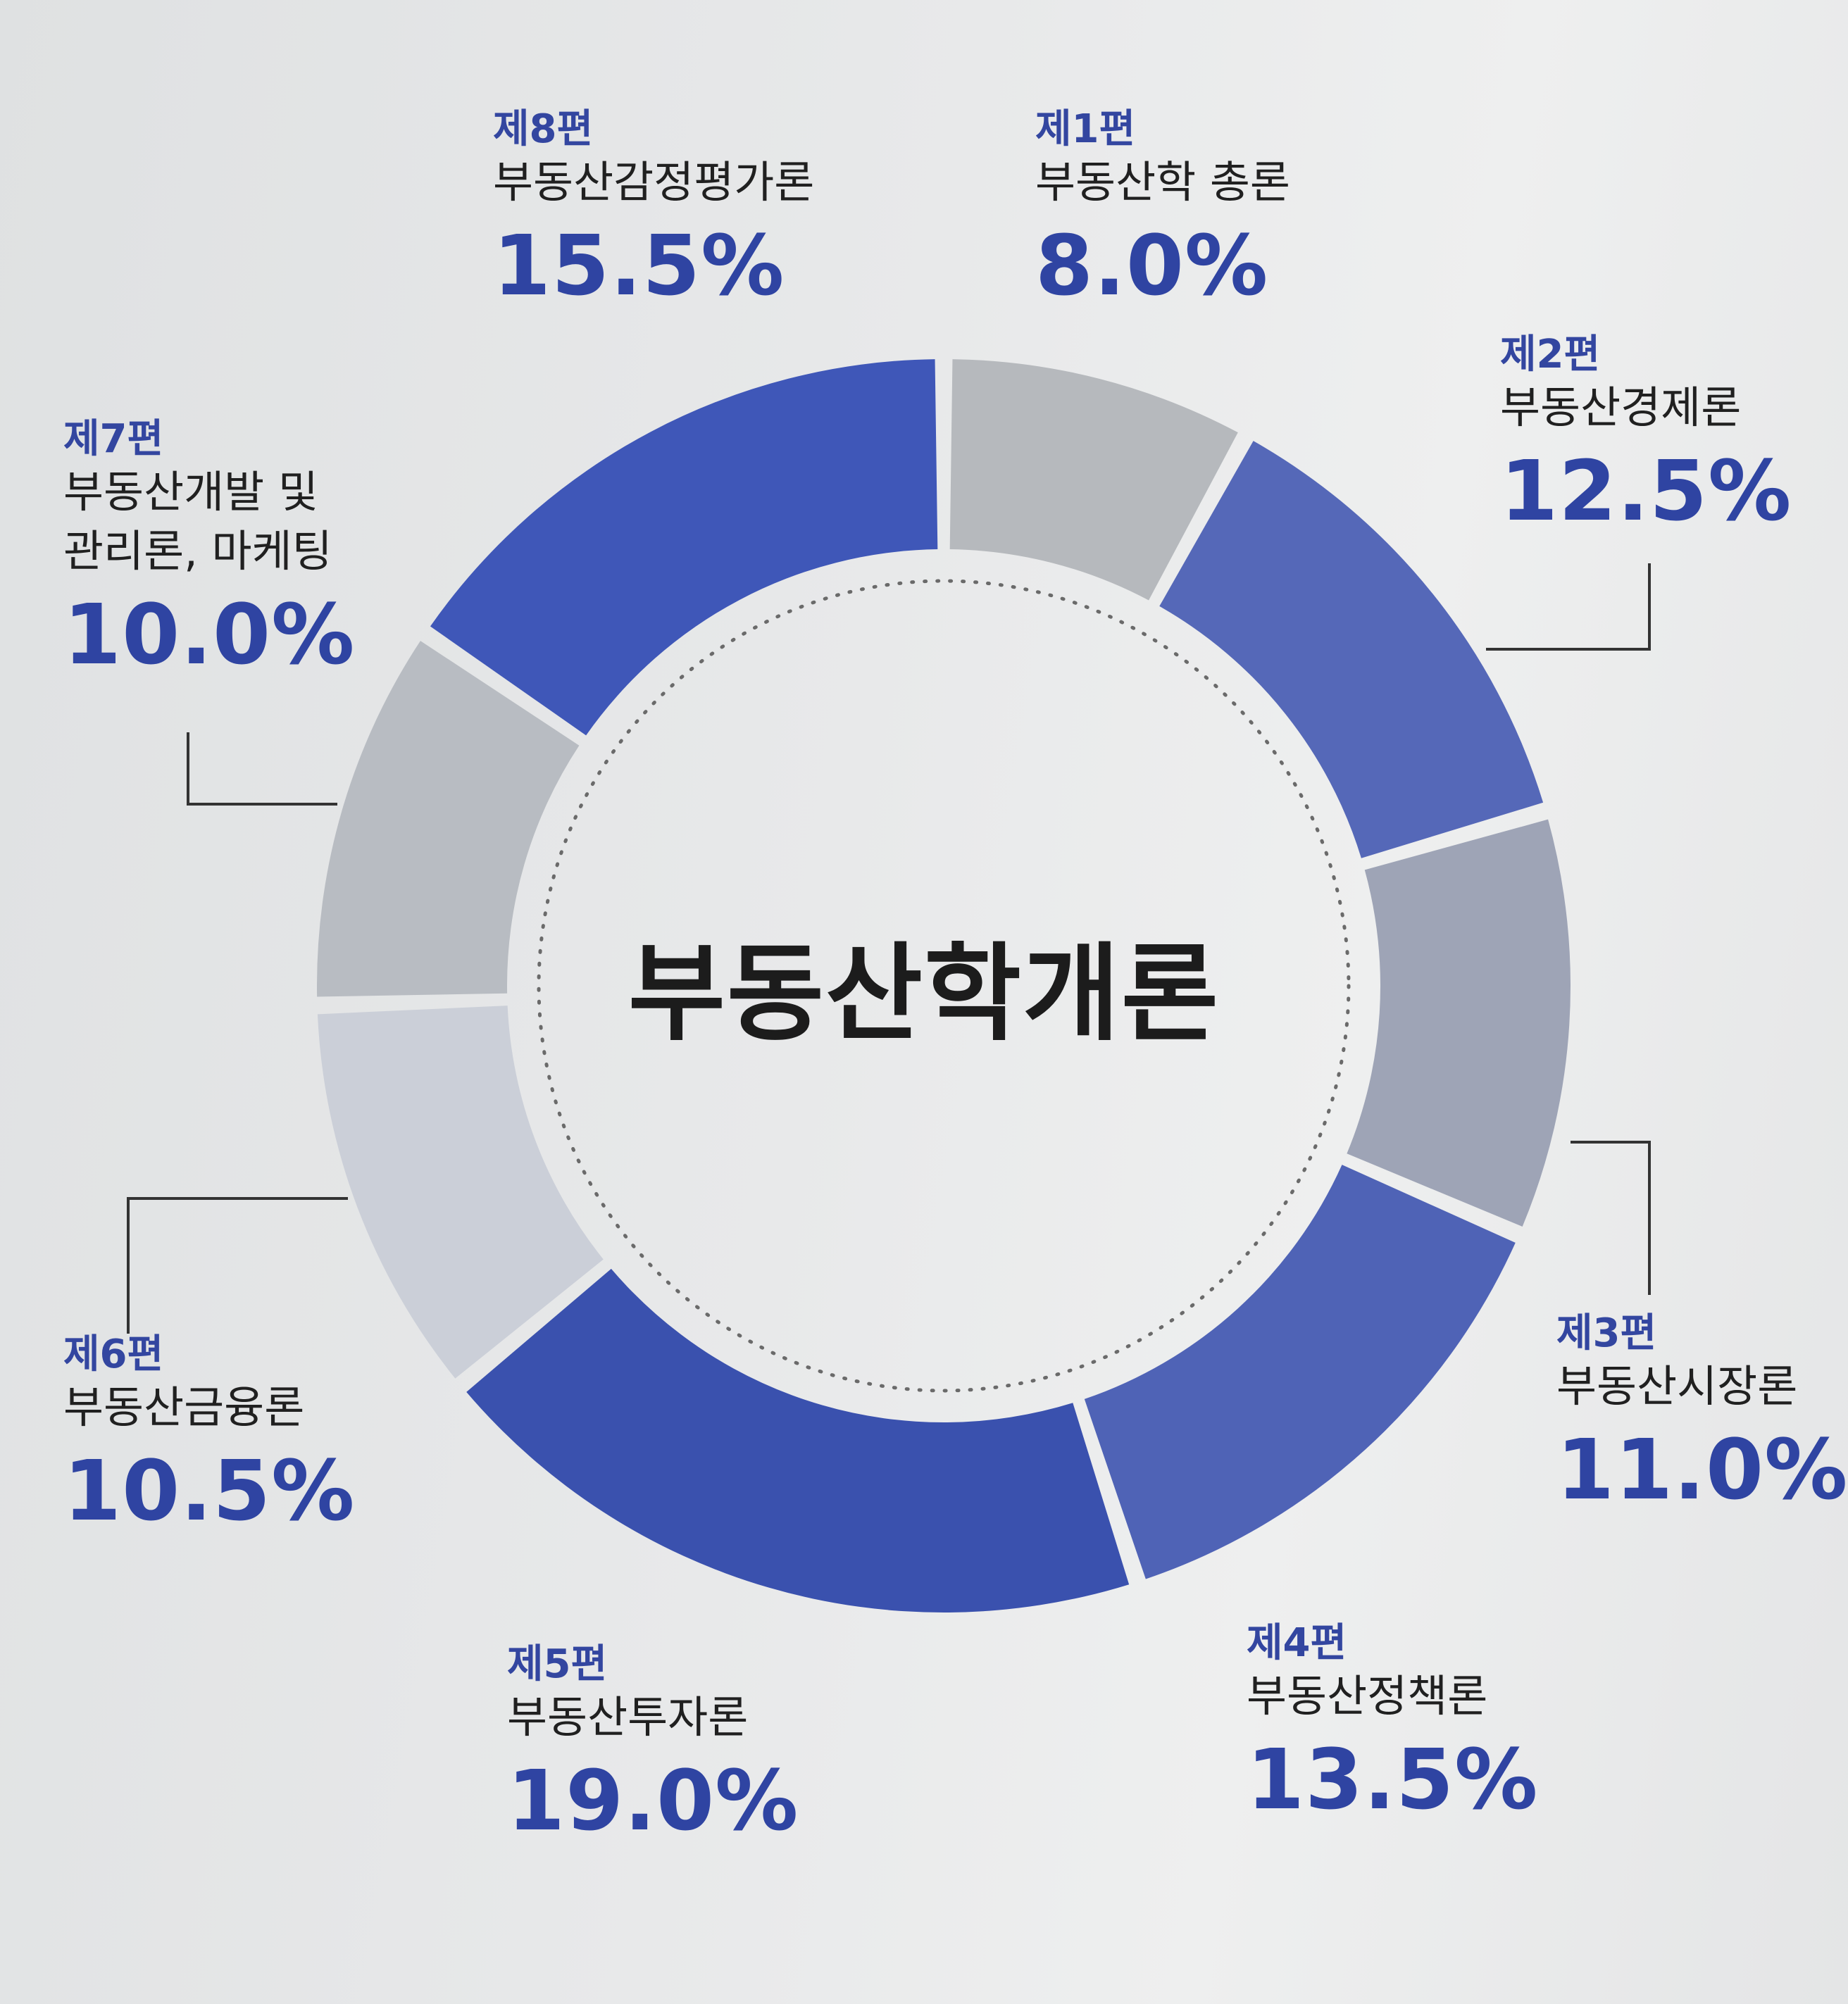  I want to click on donut-segment-part1, so click(1093, 480).